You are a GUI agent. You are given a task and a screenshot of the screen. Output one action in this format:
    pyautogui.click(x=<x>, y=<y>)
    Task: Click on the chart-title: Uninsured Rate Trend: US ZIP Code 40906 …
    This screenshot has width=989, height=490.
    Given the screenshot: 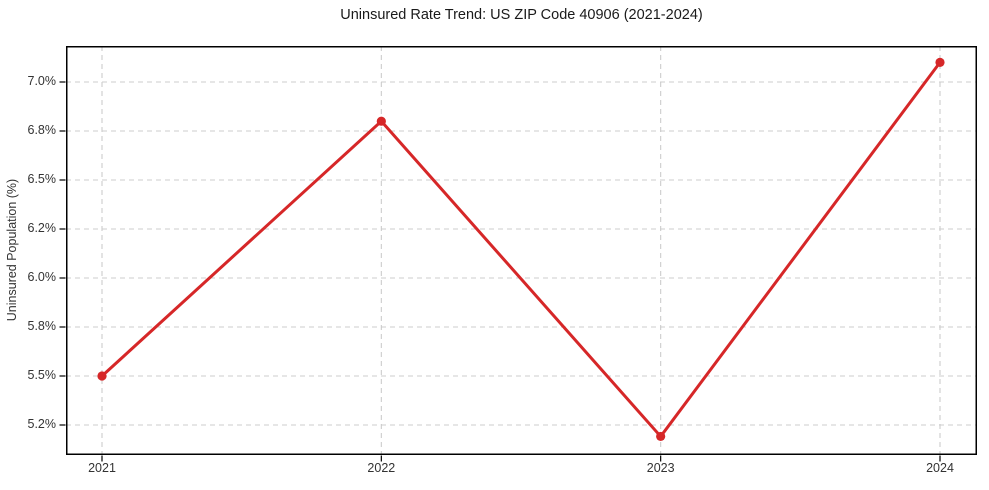 What is the action you would take?
    pyautogui.click(x=521, y=15)
    